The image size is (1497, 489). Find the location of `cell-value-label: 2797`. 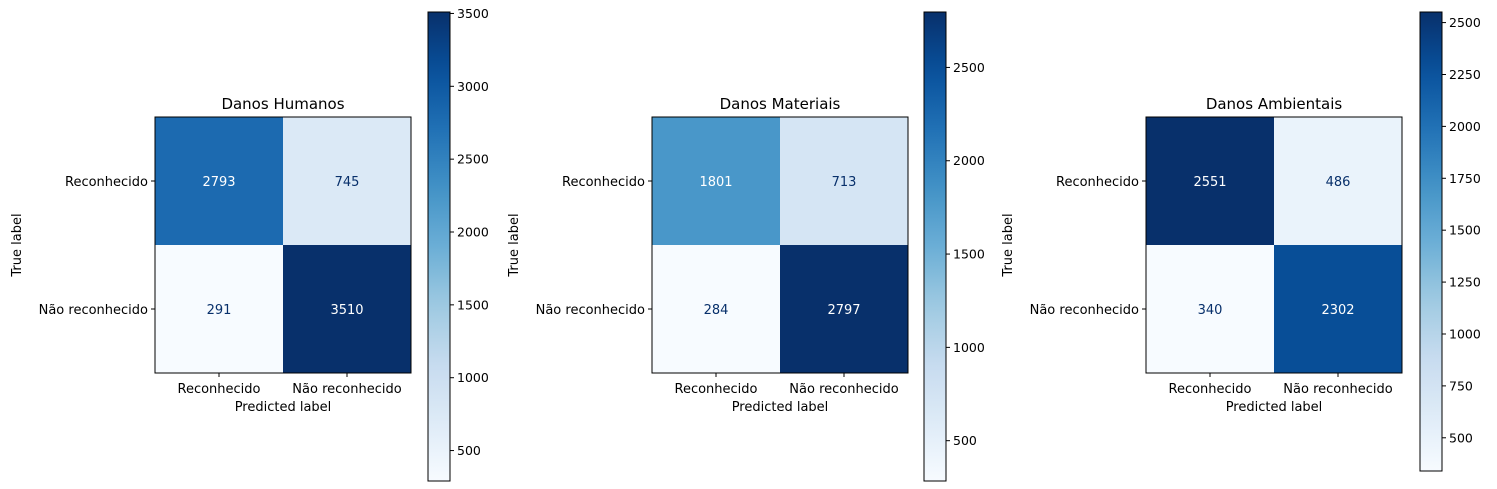

cell-value-label: 2797 is located at coordinates (843, 310).